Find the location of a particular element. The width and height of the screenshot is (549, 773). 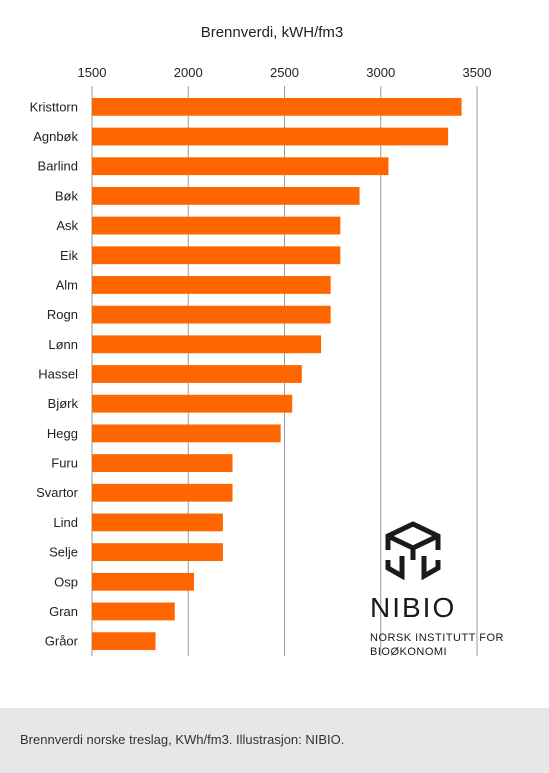

nibio-logo: NIBIO NORSK INSTITUTT FOR BIOØKONOMI is located at coordinates (445, 590).